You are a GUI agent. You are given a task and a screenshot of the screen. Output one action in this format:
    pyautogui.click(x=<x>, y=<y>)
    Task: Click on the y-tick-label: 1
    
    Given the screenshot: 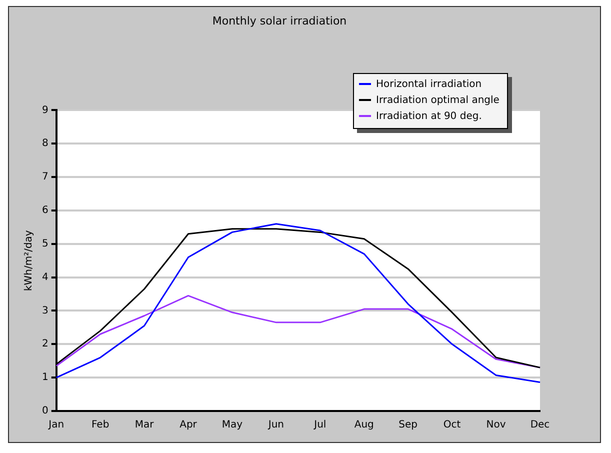 What is the action you would take?
    pyautogui.click(x=45, y=378)
    